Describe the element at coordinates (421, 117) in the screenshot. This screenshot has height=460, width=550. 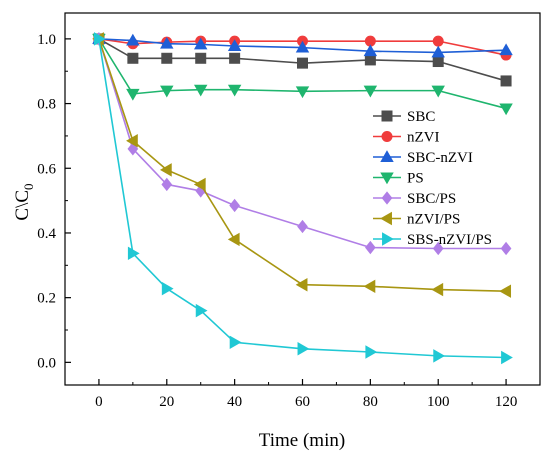
I see `legend-label: SBC` at that location.